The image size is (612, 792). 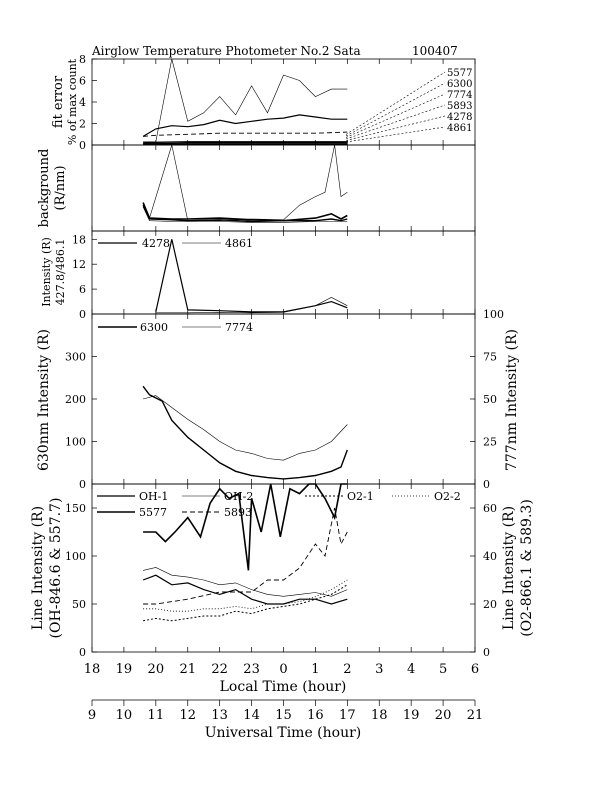 What do you see at coordinates (82, 145) in the screenshot?
I see `y-tick-label-fit-error-0: 0` at bounding box center [82, 145].